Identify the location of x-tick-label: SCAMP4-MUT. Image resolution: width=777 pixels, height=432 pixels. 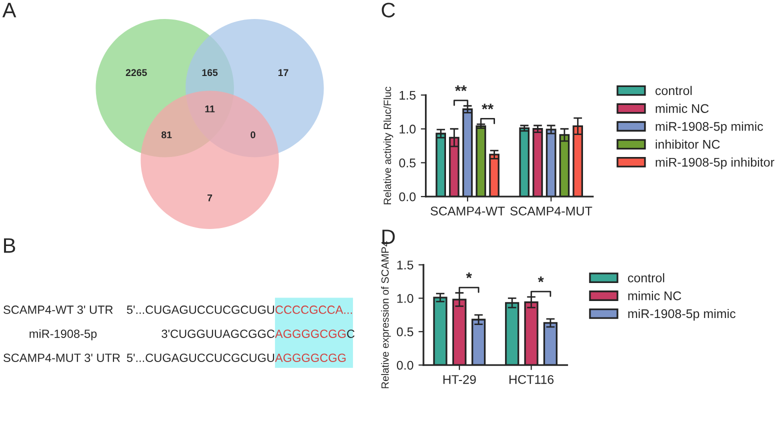
(551, 211).